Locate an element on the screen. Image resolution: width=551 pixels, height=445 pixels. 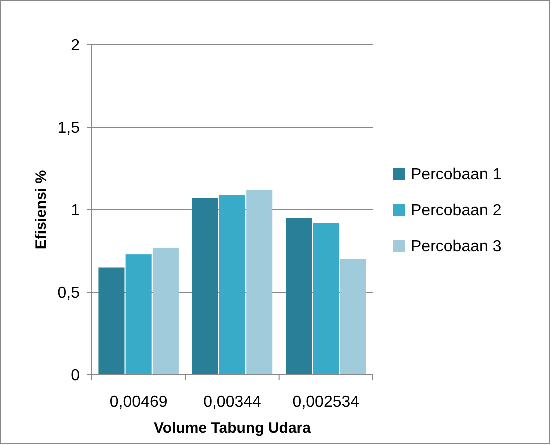
y-tick-label: 2 is located at coordinates (75, 46).